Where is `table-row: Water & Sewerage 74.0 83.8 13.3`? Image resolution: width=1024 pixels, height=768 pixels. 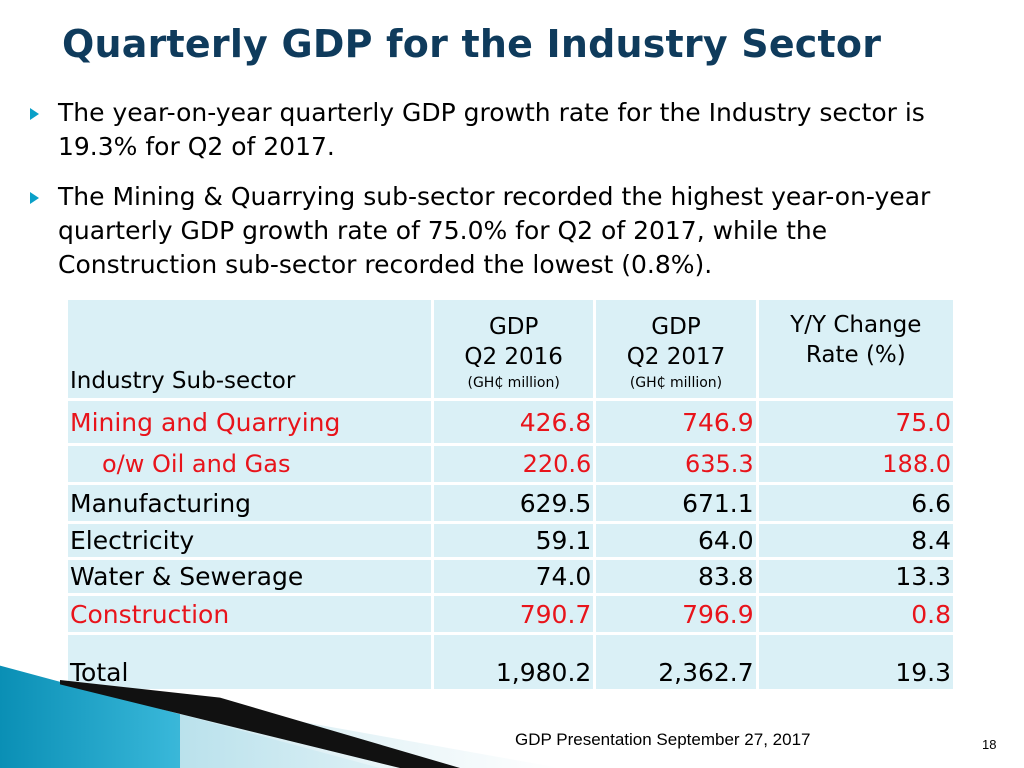 table-row: Water & Sewerage 74.0 83.8 13.3 is located at coordinates (510, 576).